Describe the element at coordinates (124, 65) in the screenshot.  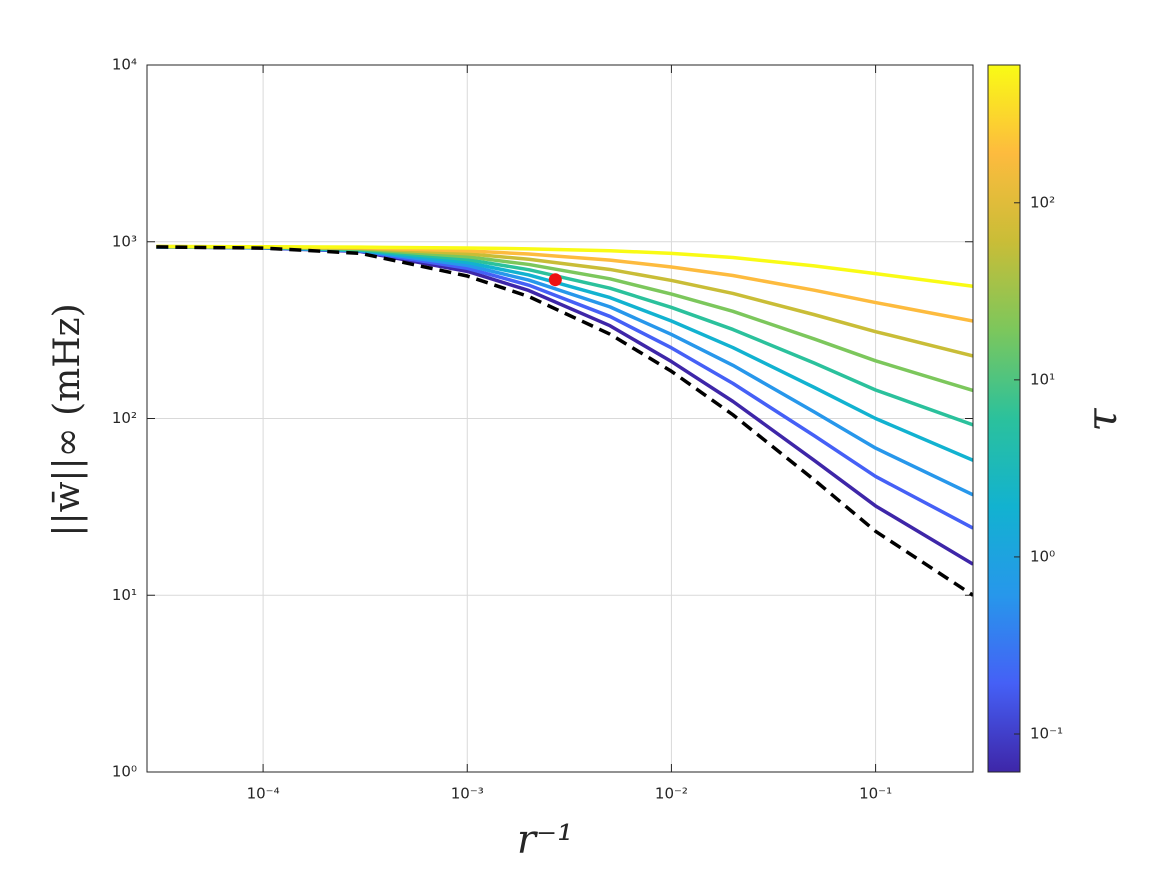
I see `y-tick-label: 10⁴` at that location.